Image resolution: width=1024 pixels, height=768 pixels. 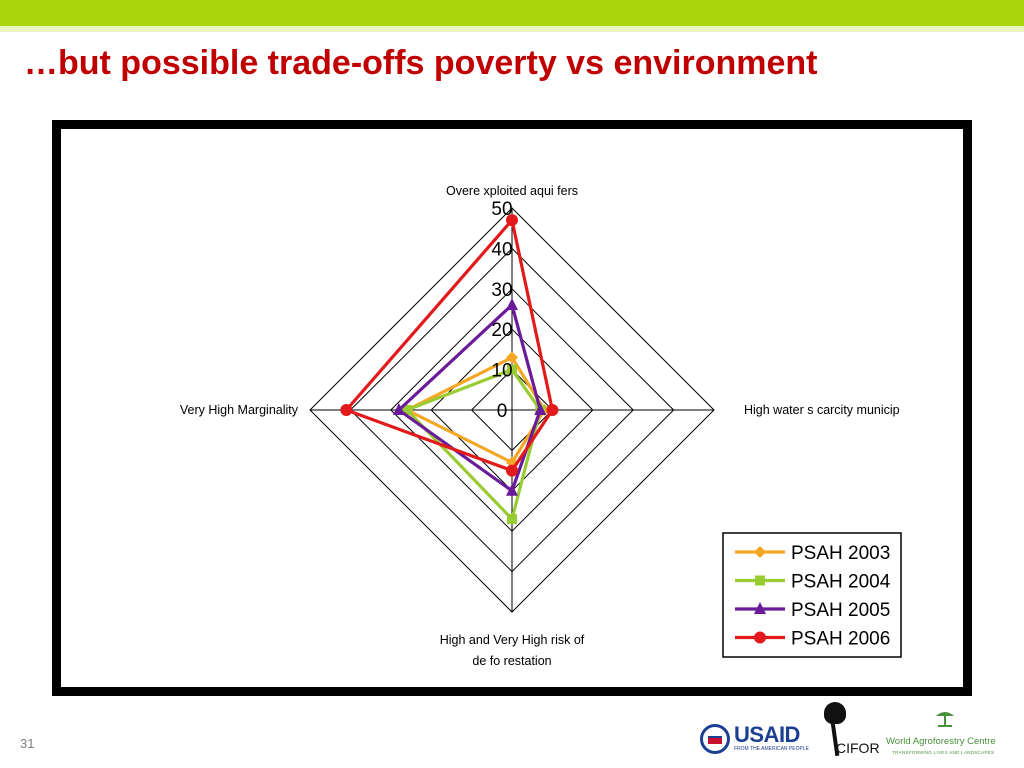 I want to click on series-psah-2006, so click(x=449, y=345).